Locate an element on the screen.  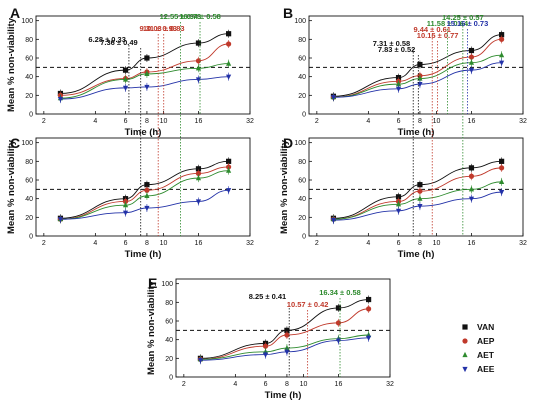
lt50-annotation: 15.16 ± 0.73 is located at coordinates (468, 23).